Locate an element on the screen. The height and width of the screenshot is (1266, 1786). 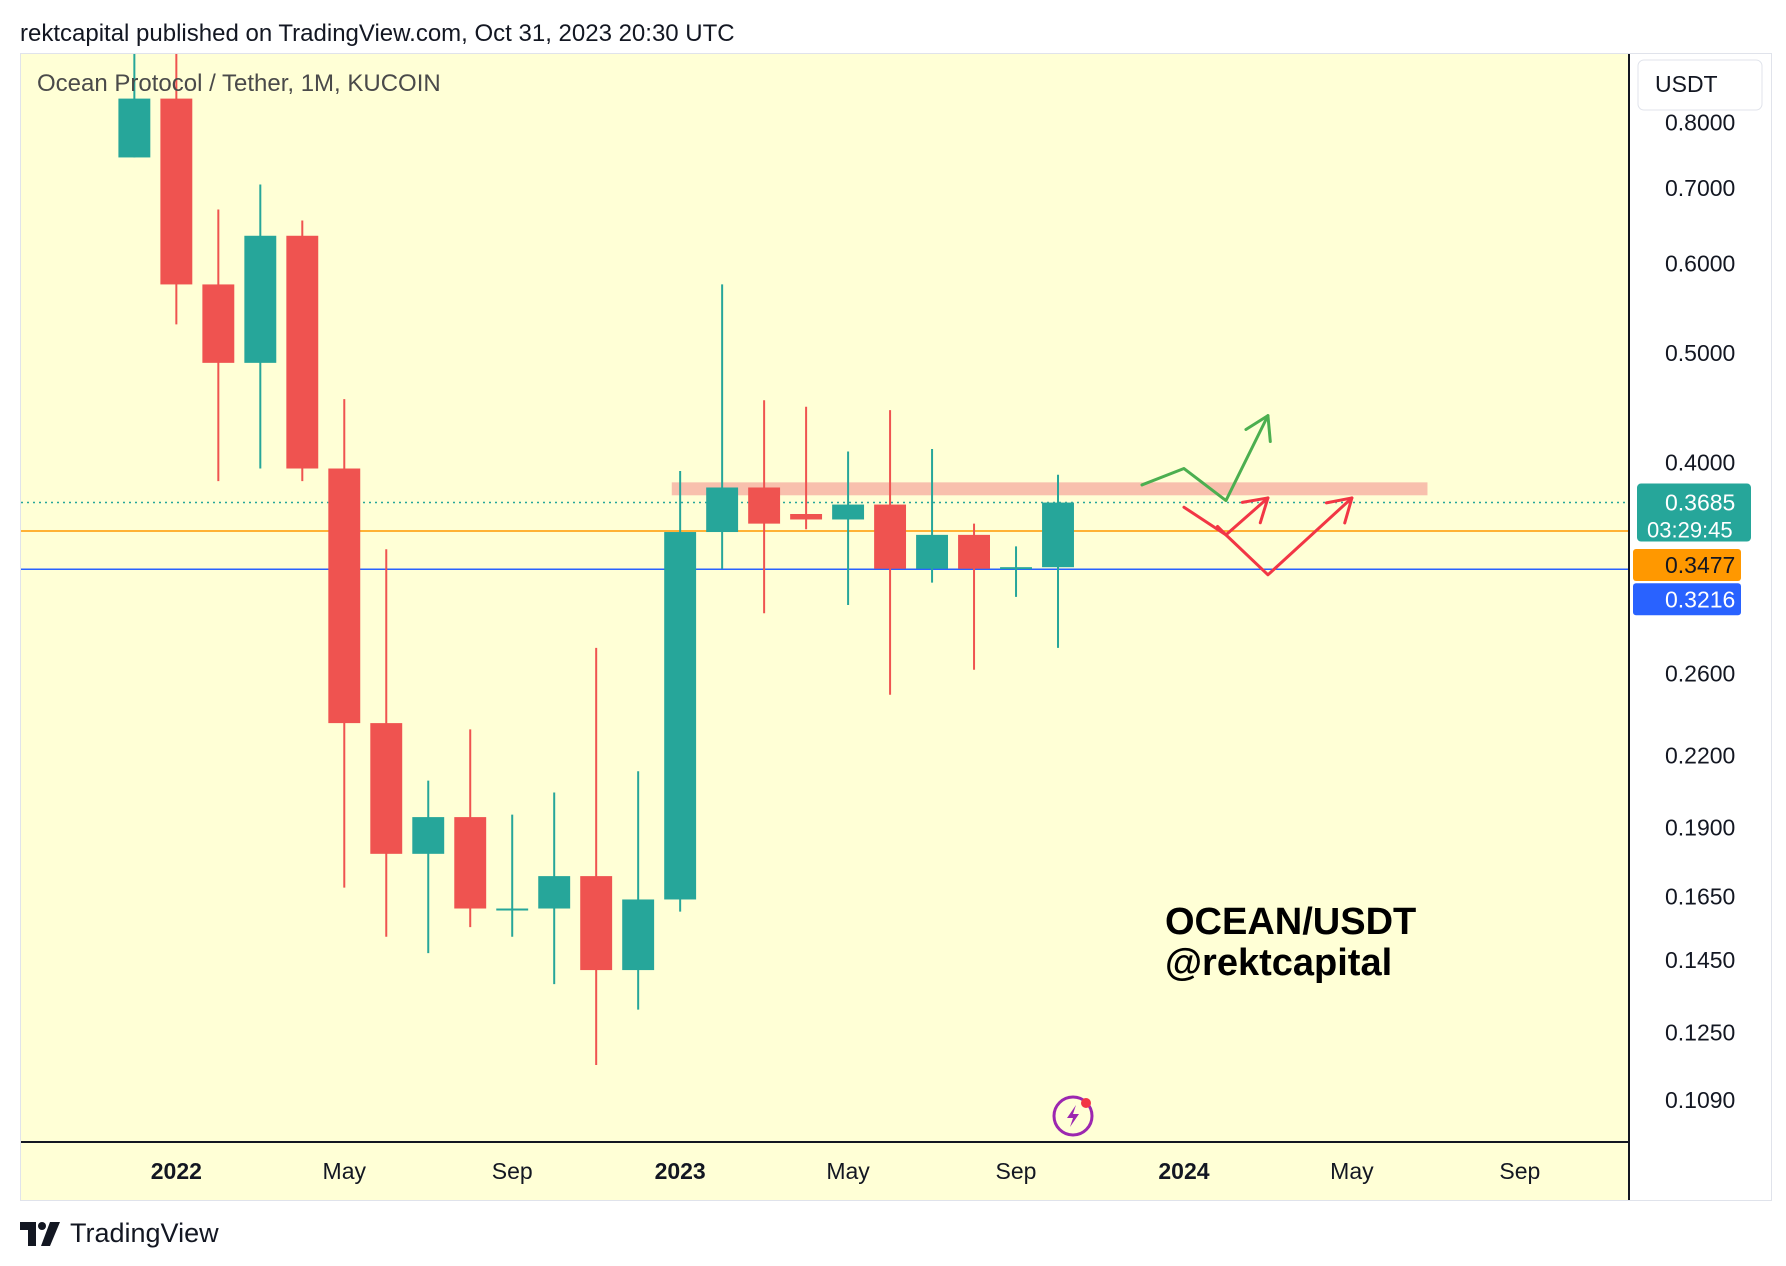
time-axis-background is located at coordinates (825, 1171).